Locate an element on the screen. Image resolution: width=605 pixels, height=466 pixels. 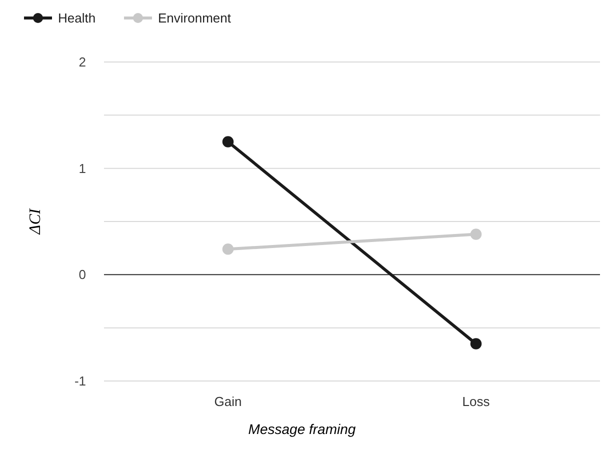
legend-label: Health is located at coordinates (77, 18).